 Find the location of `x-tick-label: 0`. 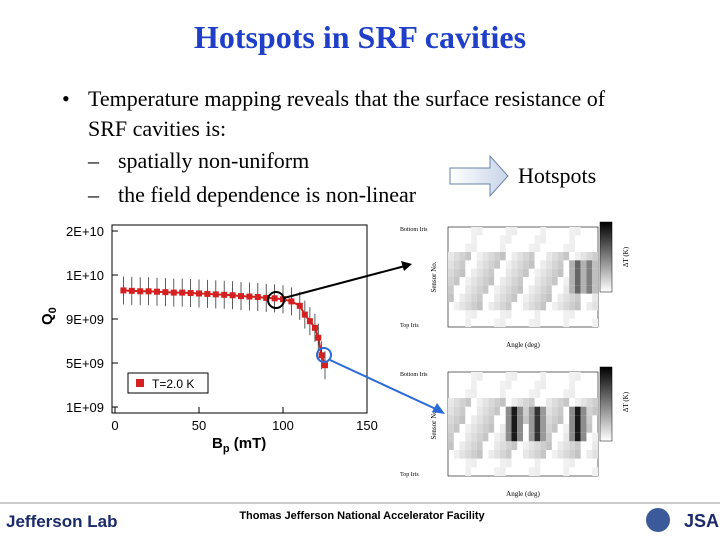

x-tick-label: 0 is located at coordinates (114, 425).